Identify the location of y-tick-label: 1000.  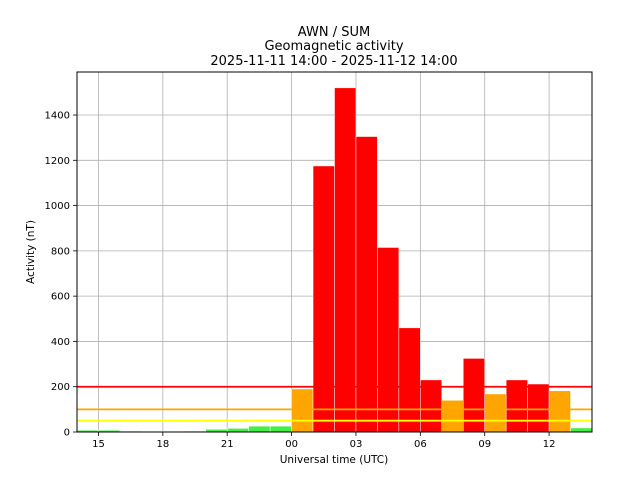
(57, 206).